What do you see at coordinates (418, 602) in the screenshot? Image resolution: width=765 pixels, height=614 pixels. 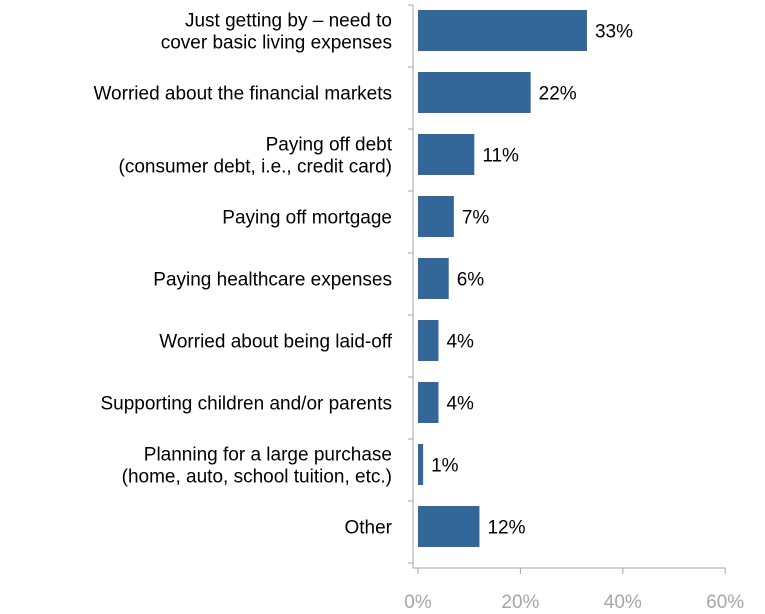 I see `x-tick-label: 0%` at bounding box center [418, 602].